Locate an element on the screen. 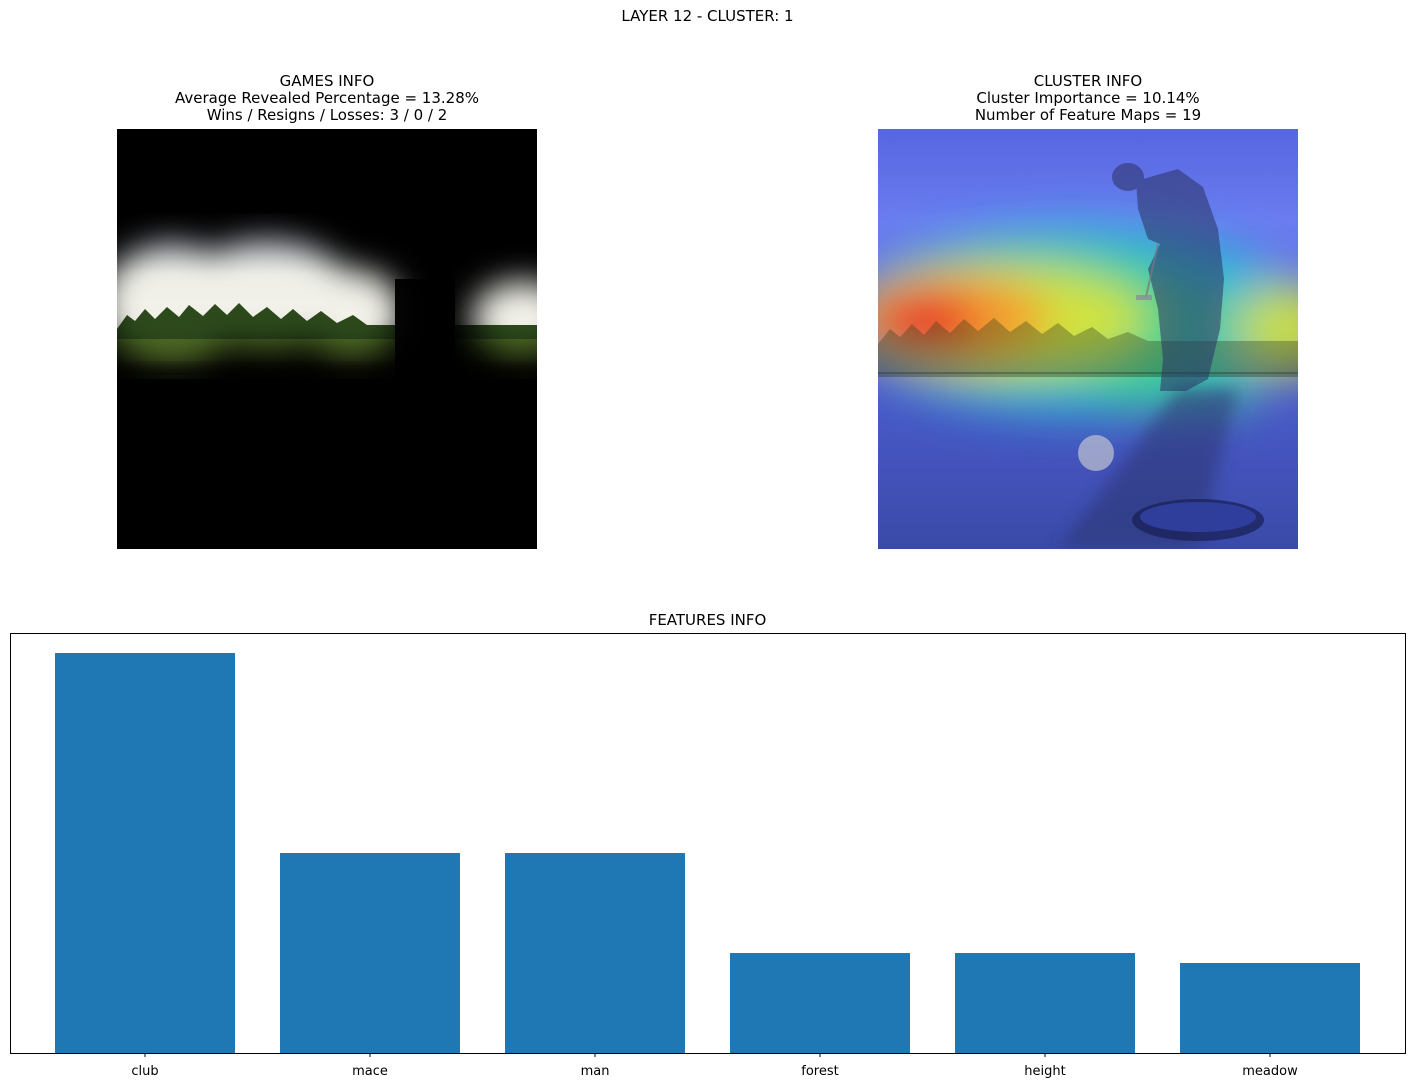 The width and height of the screenshot is (1415, 1087). cluster-importance: Cluster Importance = 10.14% is located at coordinates (1088, 98).